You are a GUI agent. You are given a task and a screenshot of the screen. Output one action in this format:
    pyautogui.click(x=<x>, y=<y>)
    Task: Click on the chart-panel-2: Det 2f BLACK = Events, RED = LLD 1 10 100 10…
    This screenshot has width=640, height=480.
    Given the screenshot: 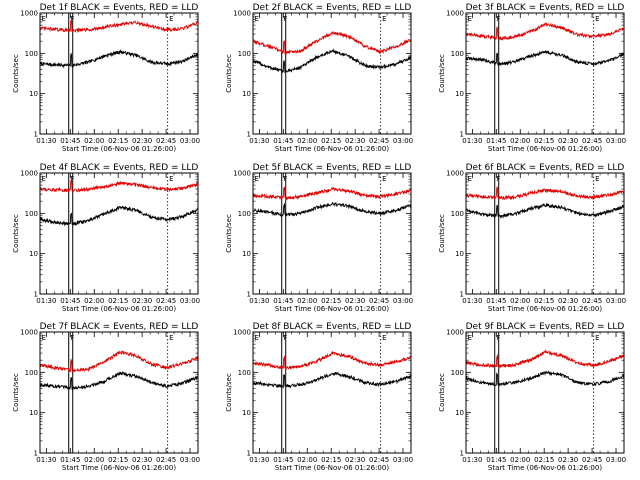 What is the action you would take?
    pyautogui.click(x=319, y=78)
    